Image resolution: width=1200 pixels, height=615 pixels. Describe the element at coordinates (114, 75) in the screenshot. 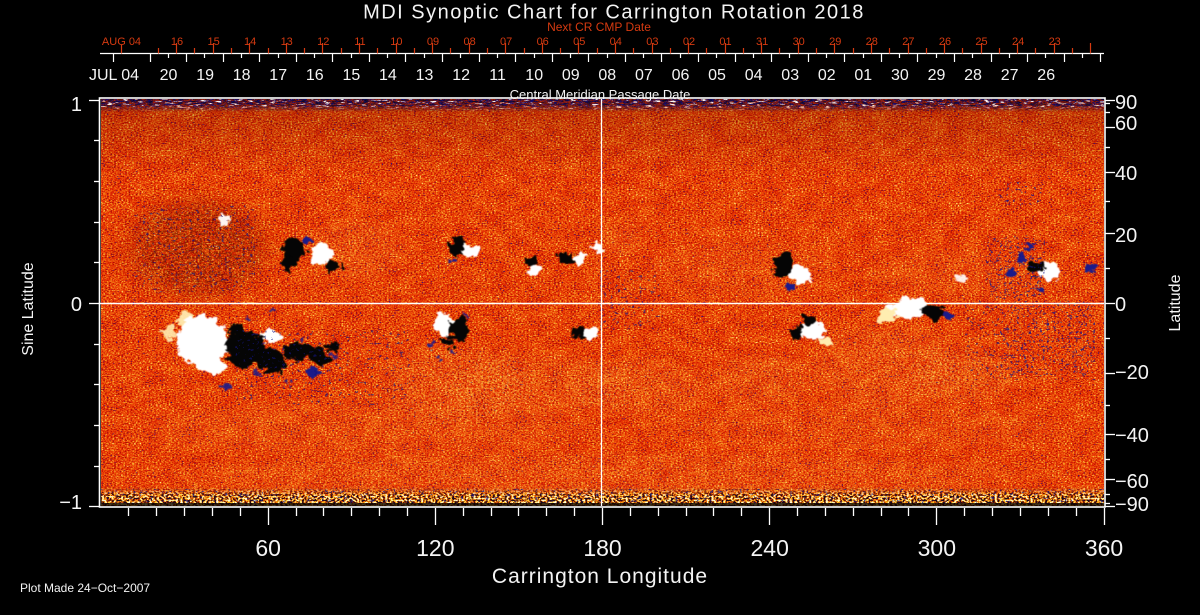

I see `svg-text: JUL 04` at that location.